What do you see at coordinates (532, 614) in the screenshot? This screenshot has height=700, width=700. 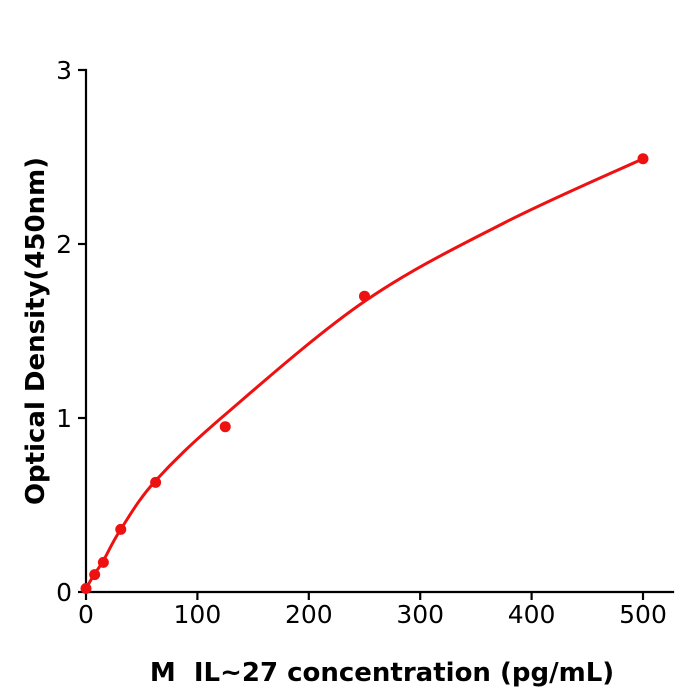 I see `x-tick-label: 400` at bounding box center [532, 614].